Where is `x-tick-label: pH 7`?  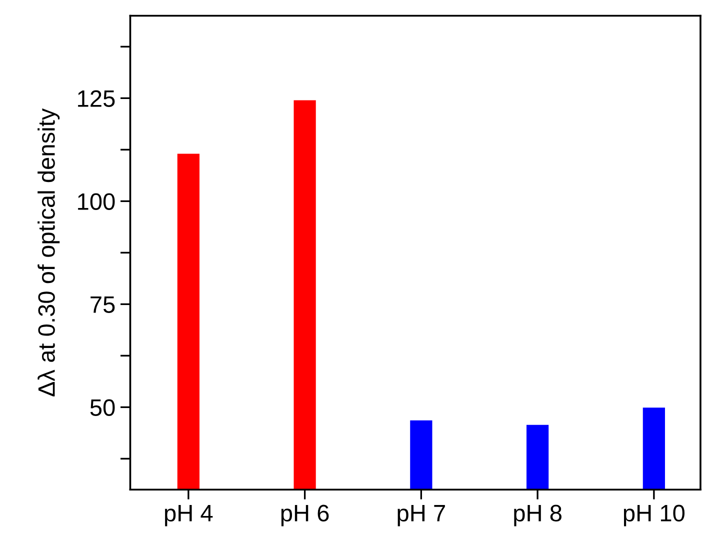
x-tick-label: pH 7 is located at coordinates (421, 515).